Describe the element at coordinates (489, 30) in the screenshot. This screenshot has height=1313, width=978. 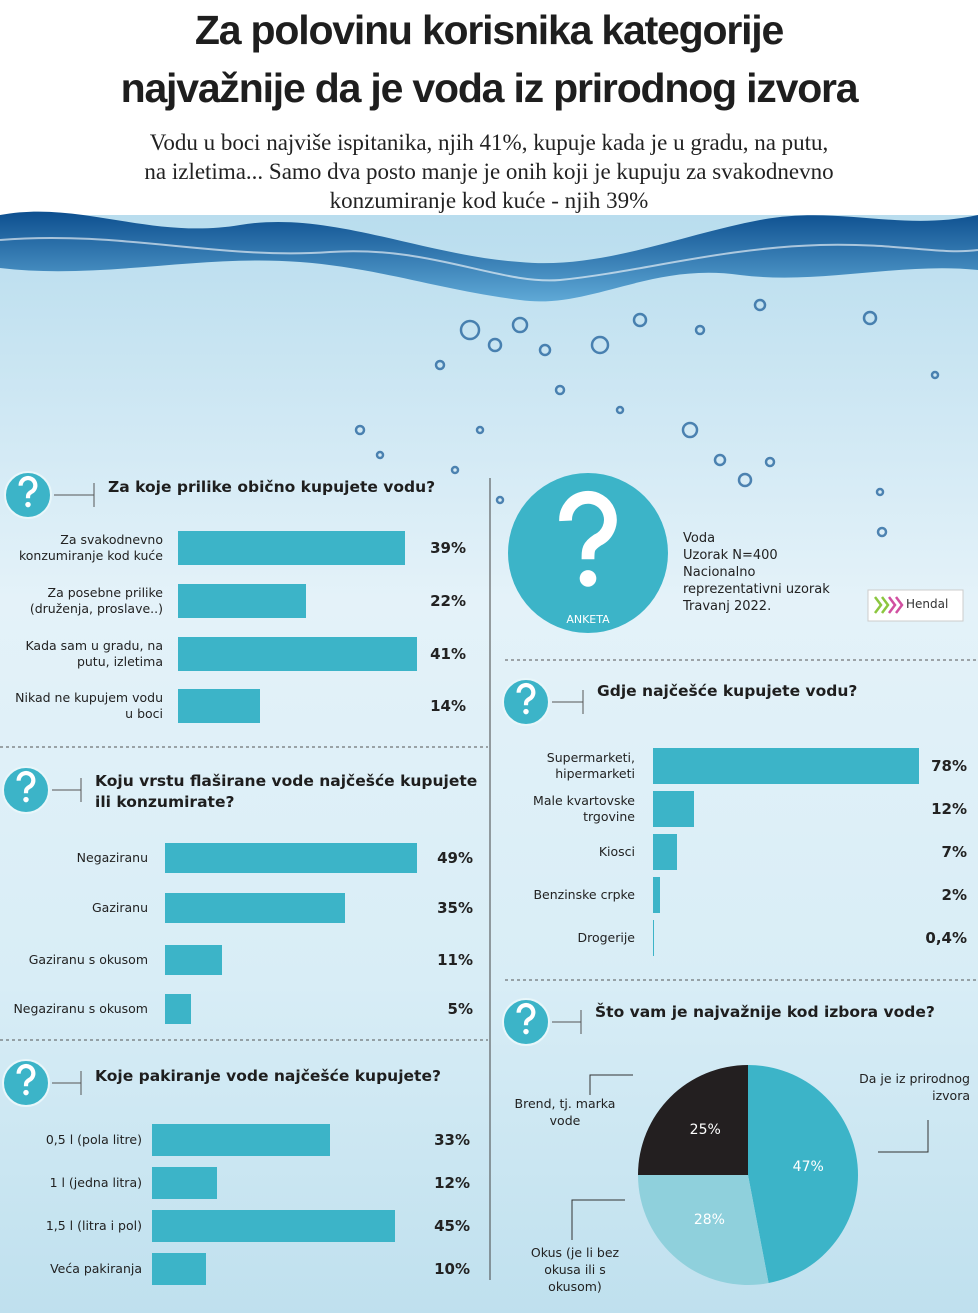
I see `headline: Za polovinu korisnika kategorije` at that location.